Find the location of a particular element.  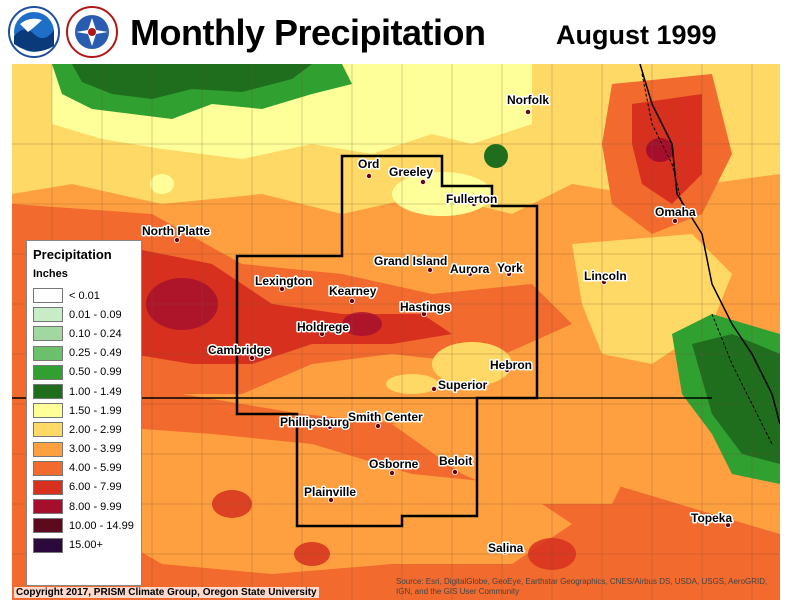

city-label: Lincoln is located at coordinates (605, 276).